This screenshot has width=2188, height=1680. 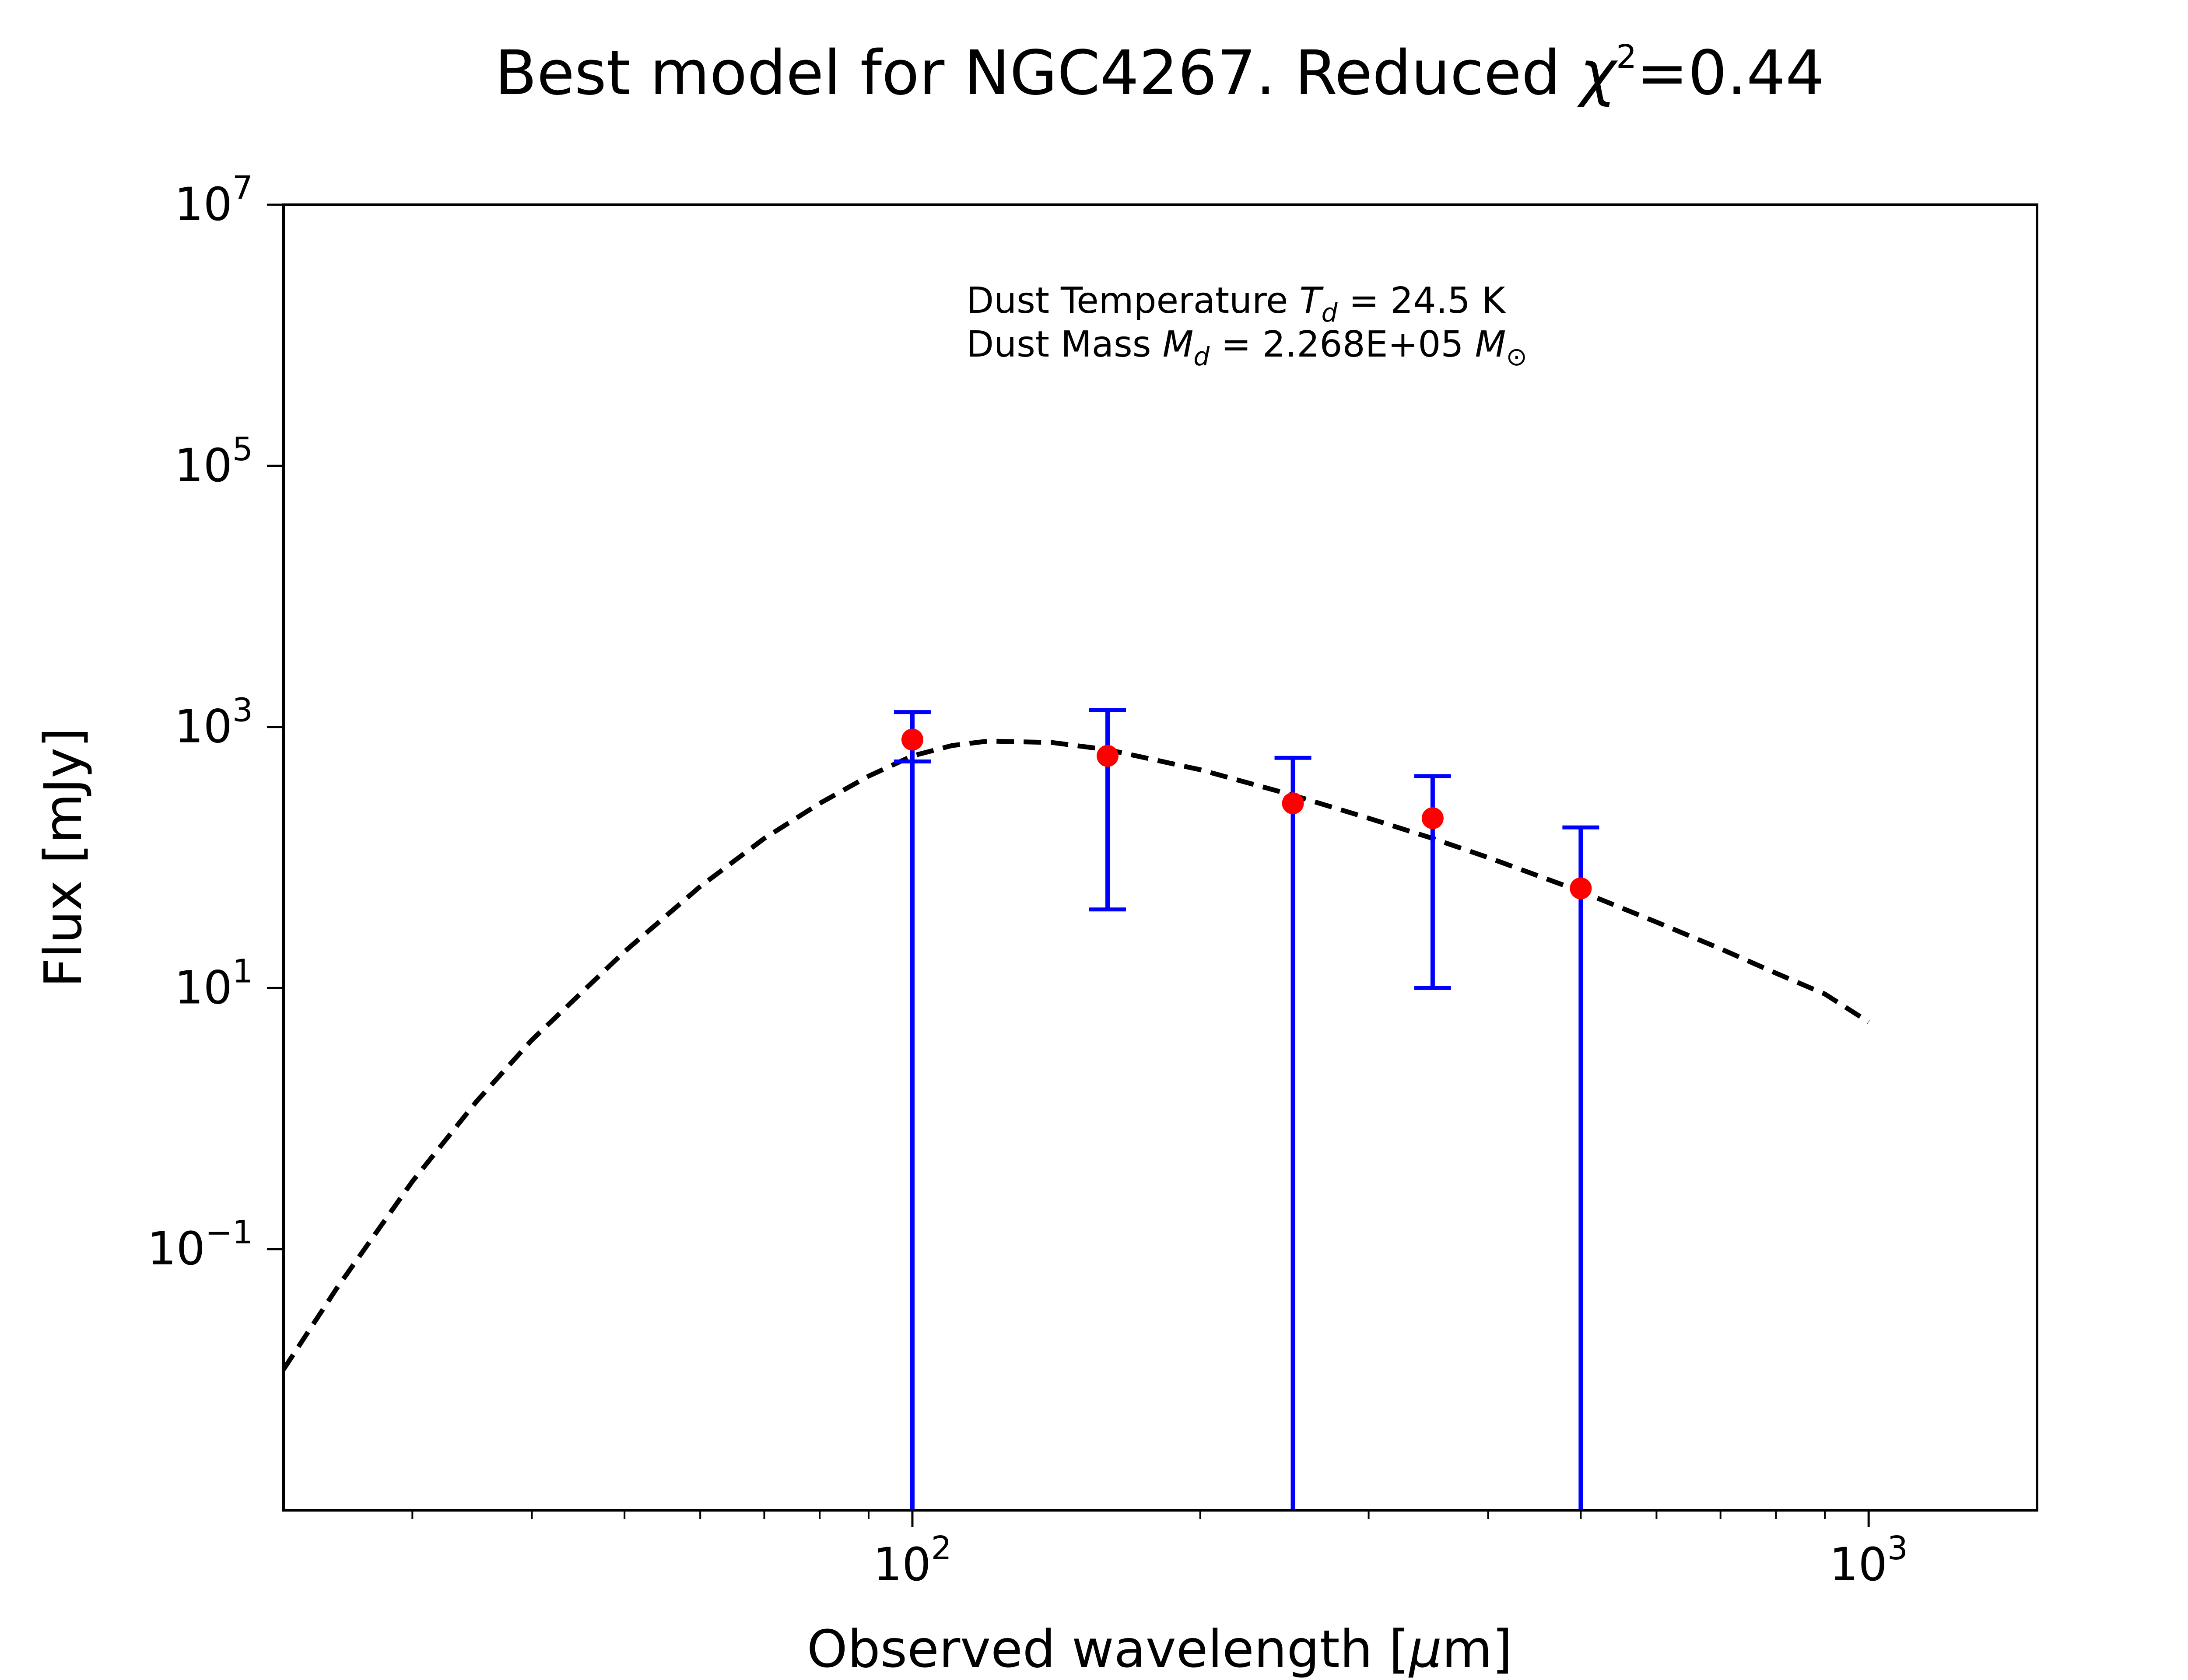 What do you see at coordinates (214, 983) in the screenshot?
I see `y-tick-label-3: 10¹` at bounding box center [214, 983].